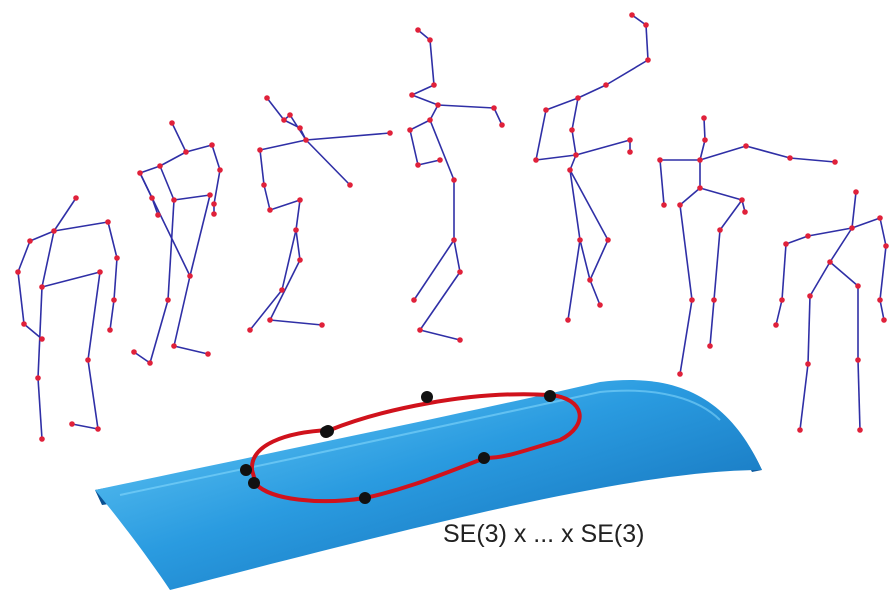  Describe the element at coordinates (544, 534) in the screenshot. I see `manifold-label: SE(3) x ... x SE(3)` at that location.